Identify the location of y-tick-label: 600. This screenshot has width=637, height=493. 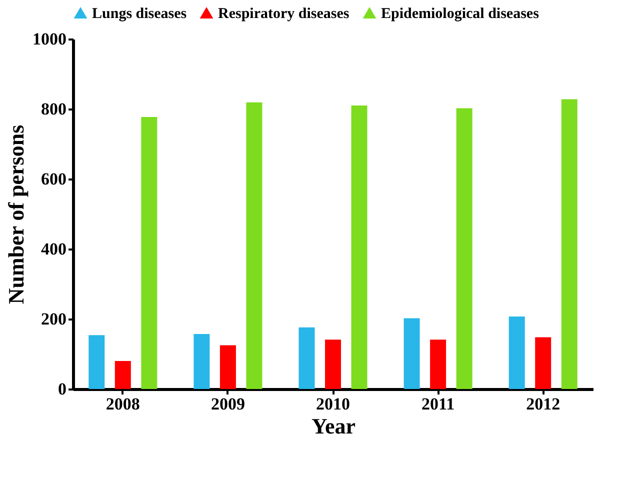
(53, 179).